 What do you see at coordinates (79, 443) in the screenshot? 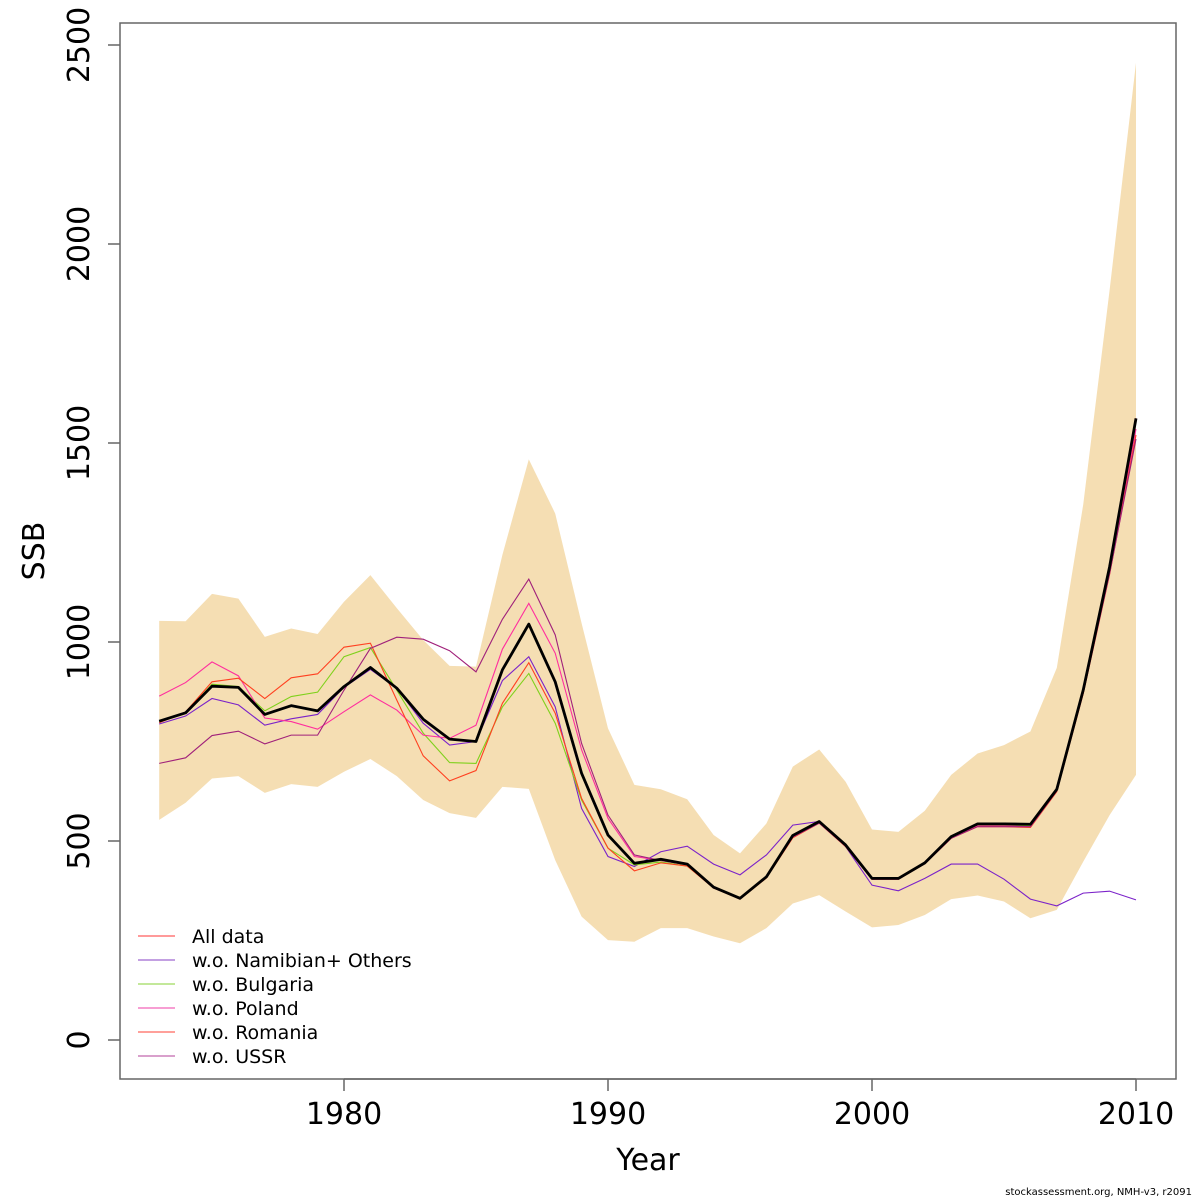
I see `y-tick-label: 1500` at bounding box center [79, 443].